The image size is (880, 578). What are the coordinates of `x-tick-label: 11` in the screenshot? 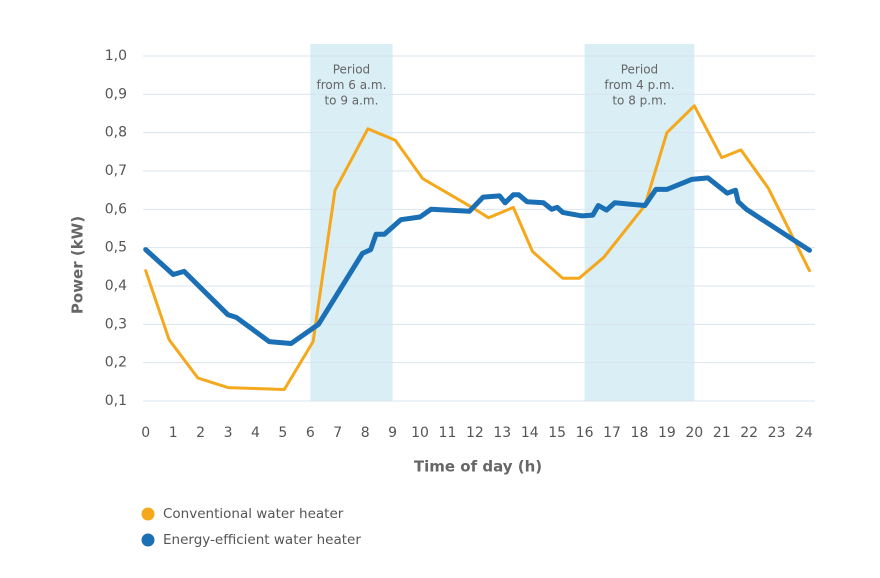 It's located at (448, 433).